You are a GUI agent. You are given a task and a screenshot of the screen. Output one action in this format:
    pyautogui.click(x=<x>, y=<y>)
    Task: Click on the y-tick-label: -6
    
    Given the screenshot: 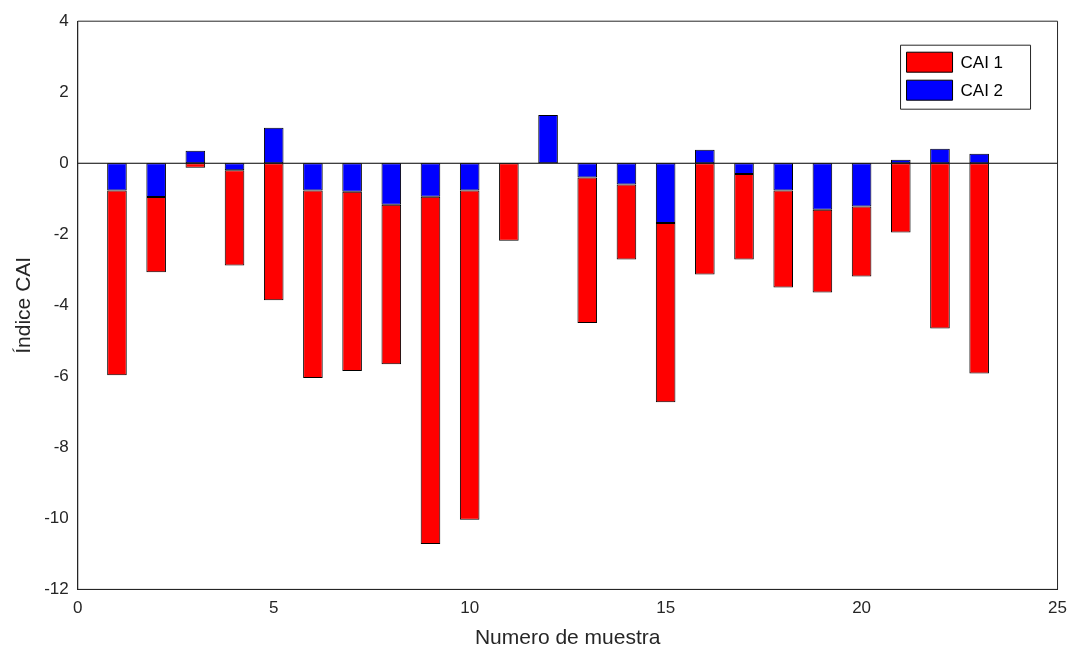 What is the action you would take?
    pyautogui.click(x=61, y=376)
    